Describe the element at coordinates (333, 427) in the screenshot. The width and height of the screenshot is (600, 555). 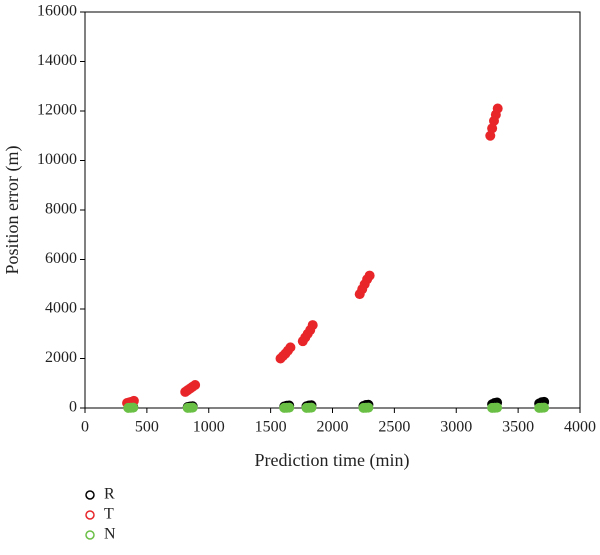
I see `x-tick-label: 2000` at that location.